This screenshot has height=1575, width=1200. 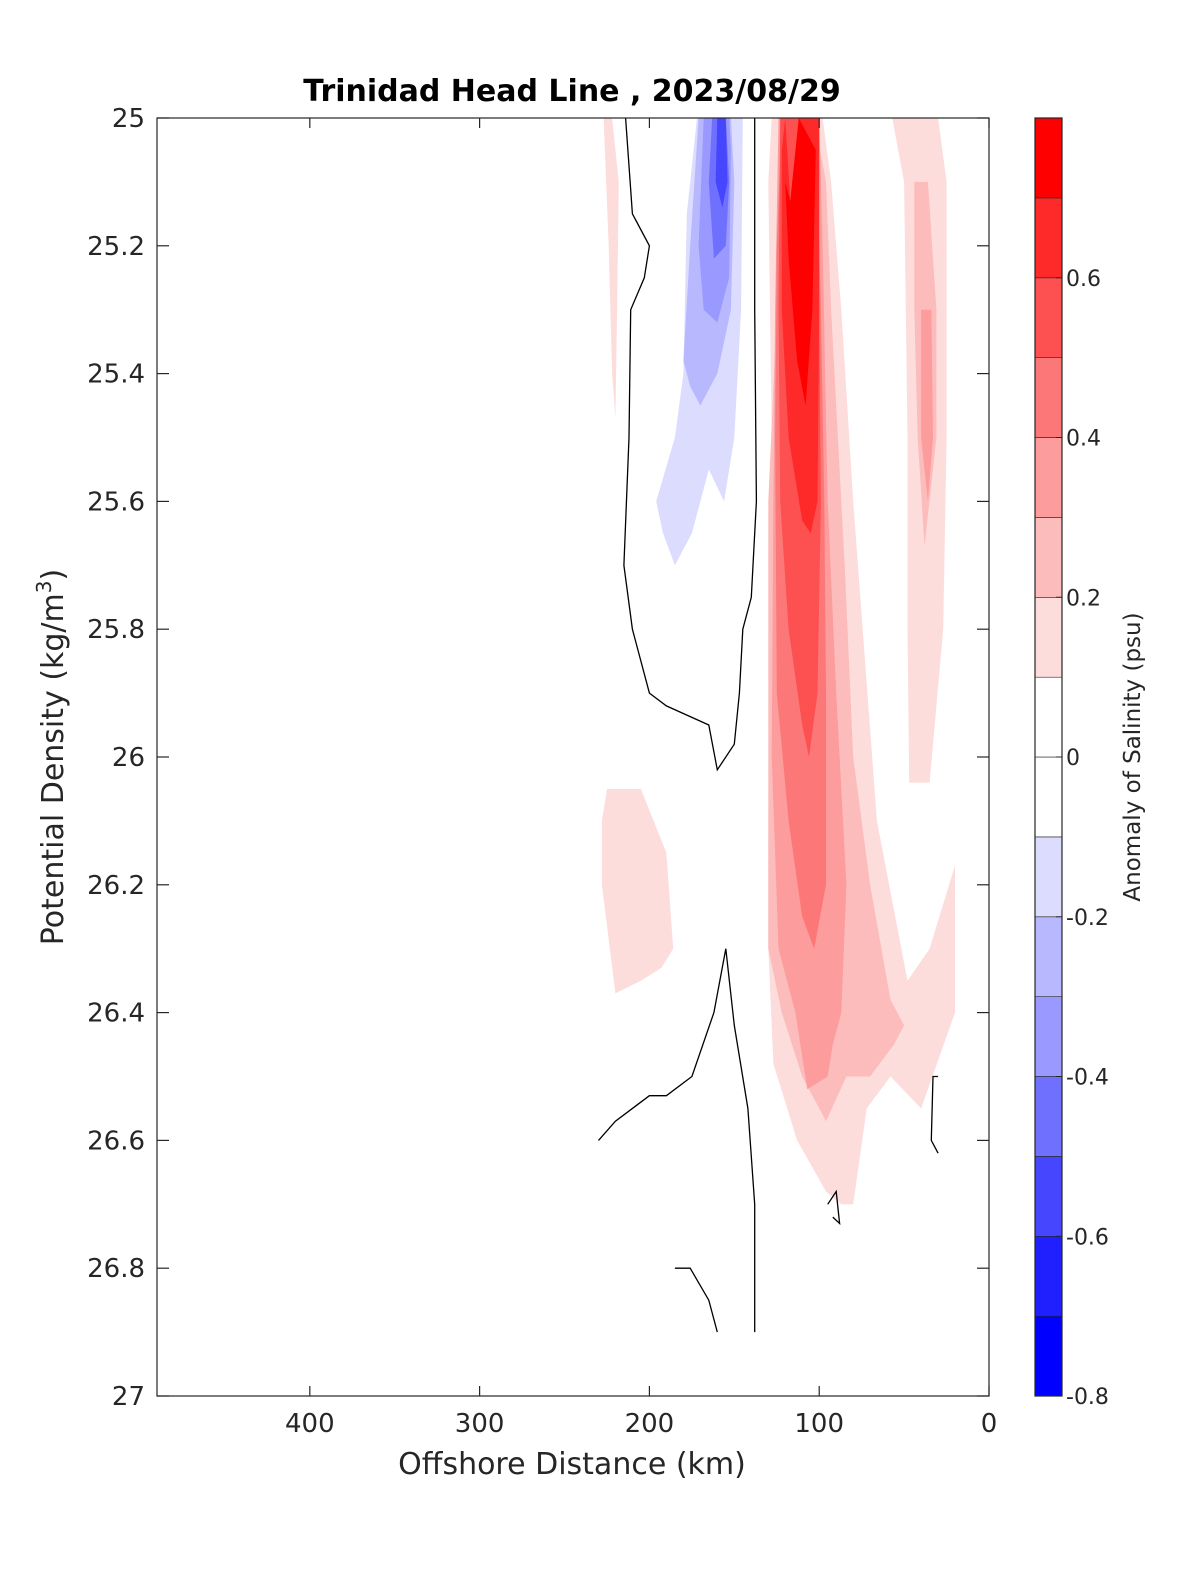 I want to click on x-tick-label: 200, so click(x=650, y=1424).